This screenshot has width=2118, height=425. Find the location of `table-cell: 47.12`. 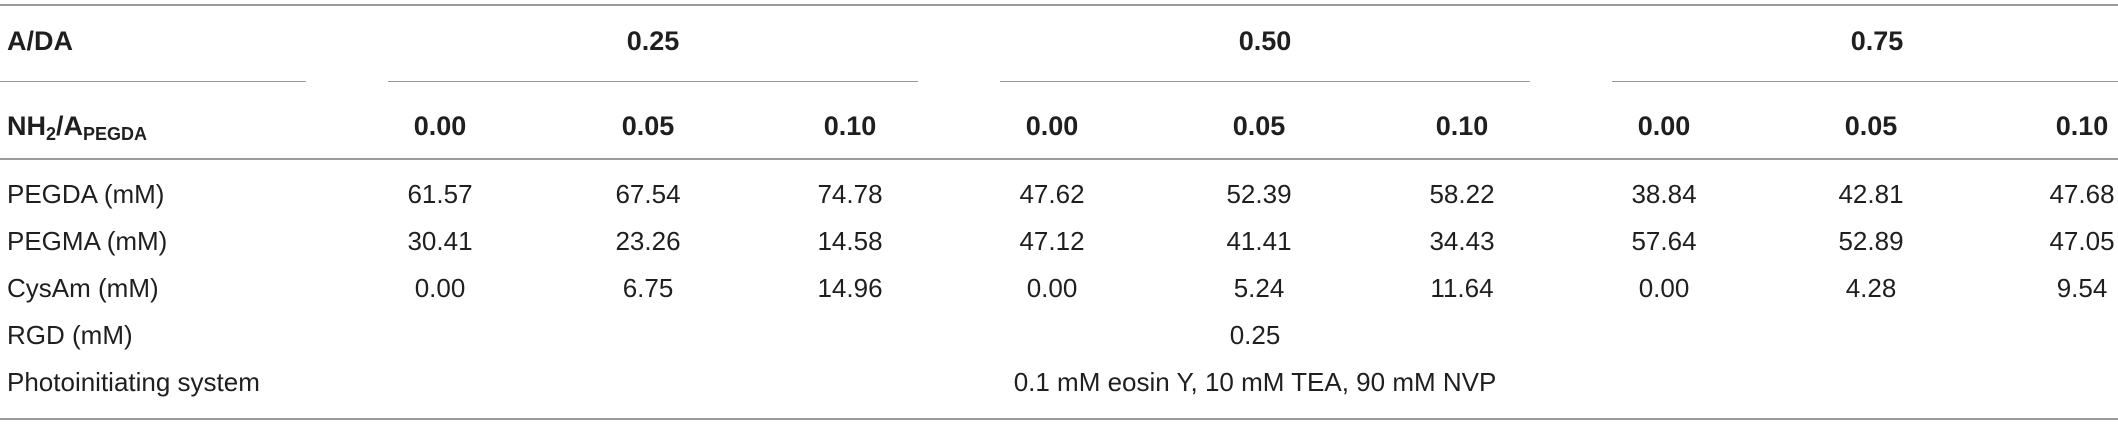

table-cell: 47.12 is located at coordinates (1052, 241).